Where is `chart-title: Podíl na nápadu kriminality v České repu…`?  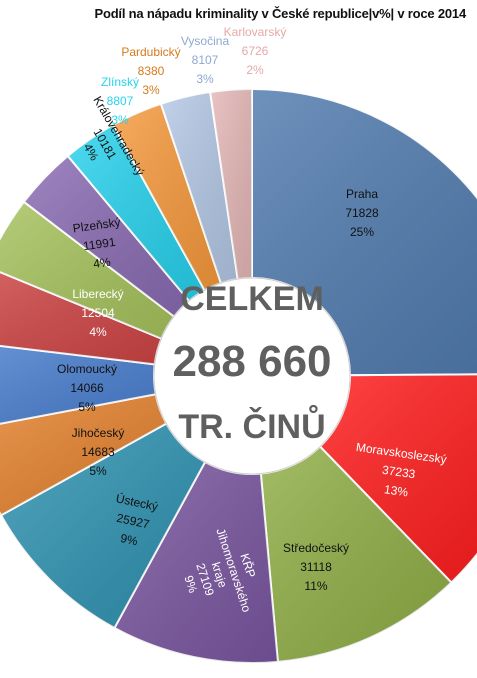 chart-title: Podíl na nápadu kriminality v České repu… is located at coordinates (280, 13).